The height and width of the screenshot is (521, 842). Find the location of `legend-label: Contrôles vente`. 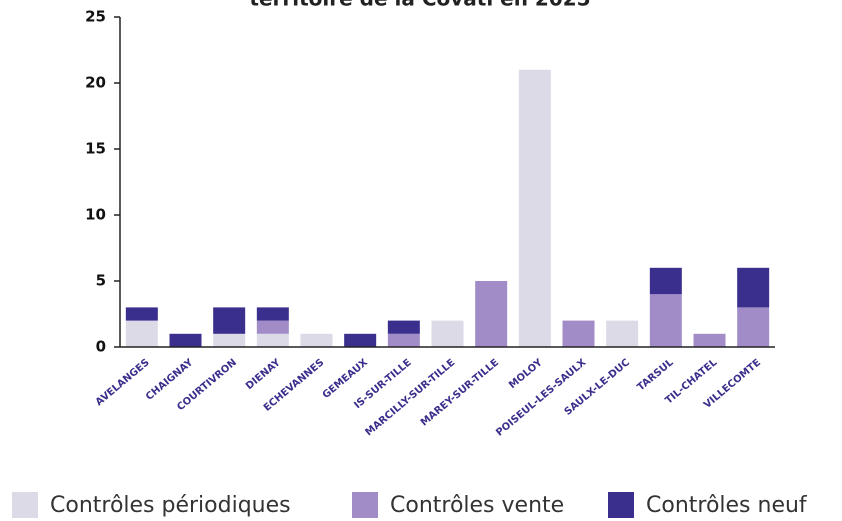

legend-label: Contrôles vente is located at coordinates (477, 505).